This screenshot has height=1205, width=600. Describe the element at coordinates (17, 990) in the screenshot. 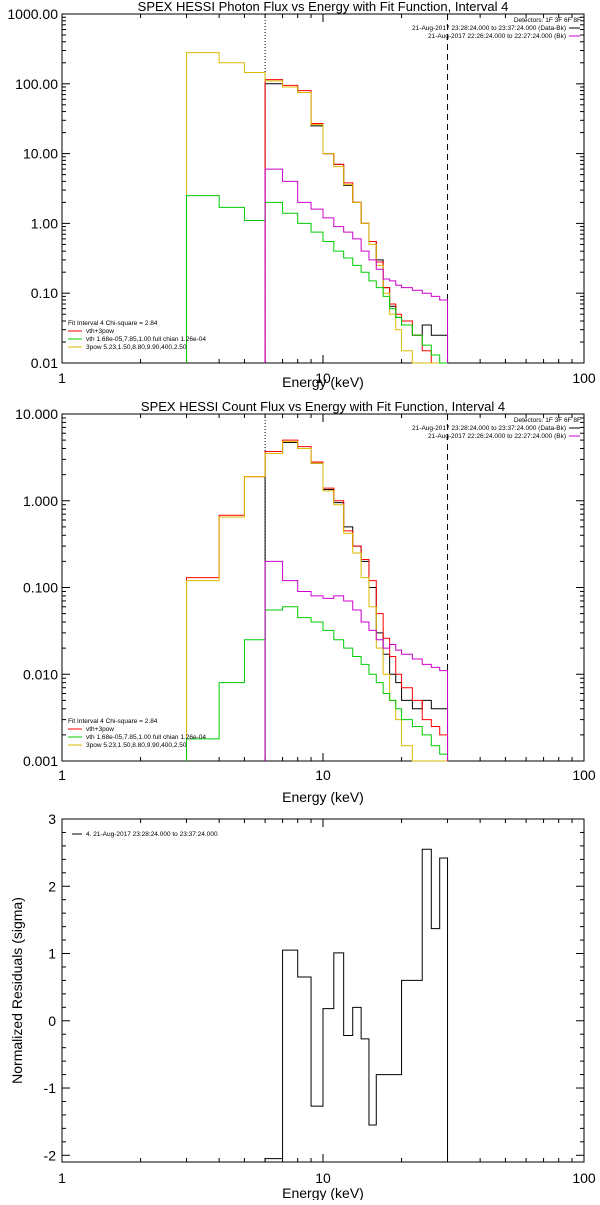

I see `y-axis-label: Normalized Residuals (sigma)` at that location.